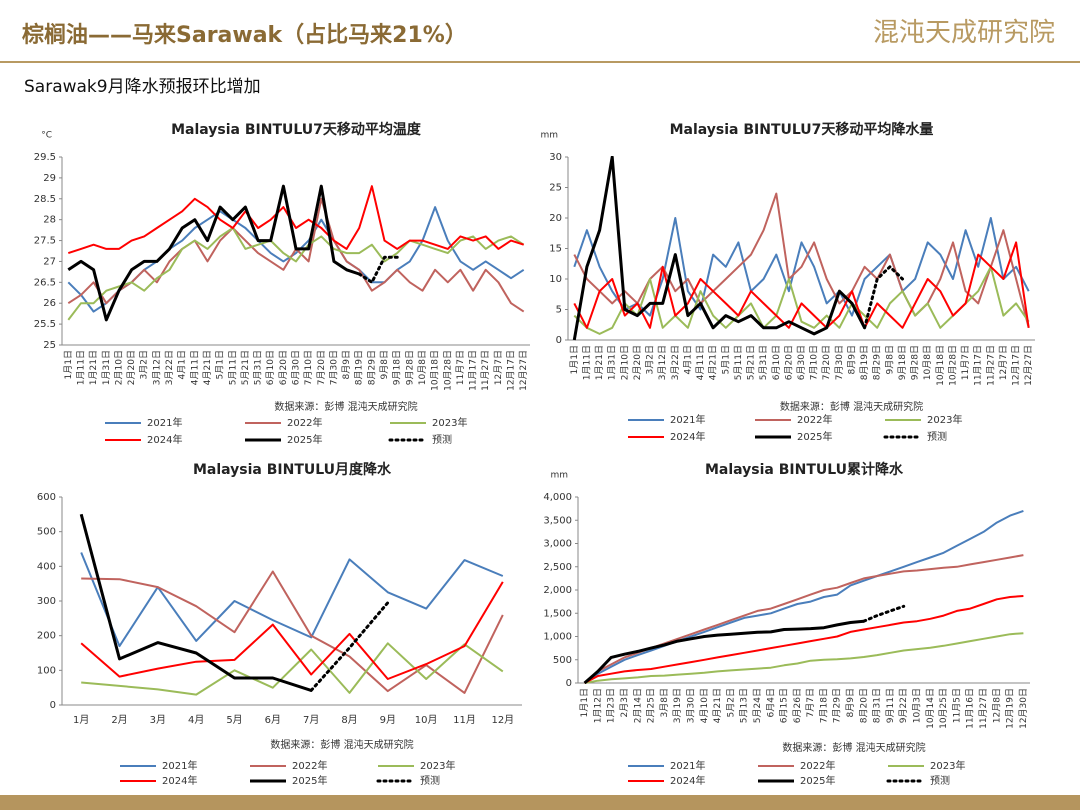 This screenshot has width=1080, height=810. Describe the element at coordinates (700, 362) in the screenshot. I see `x-tick-label: 4月11日` at that location.